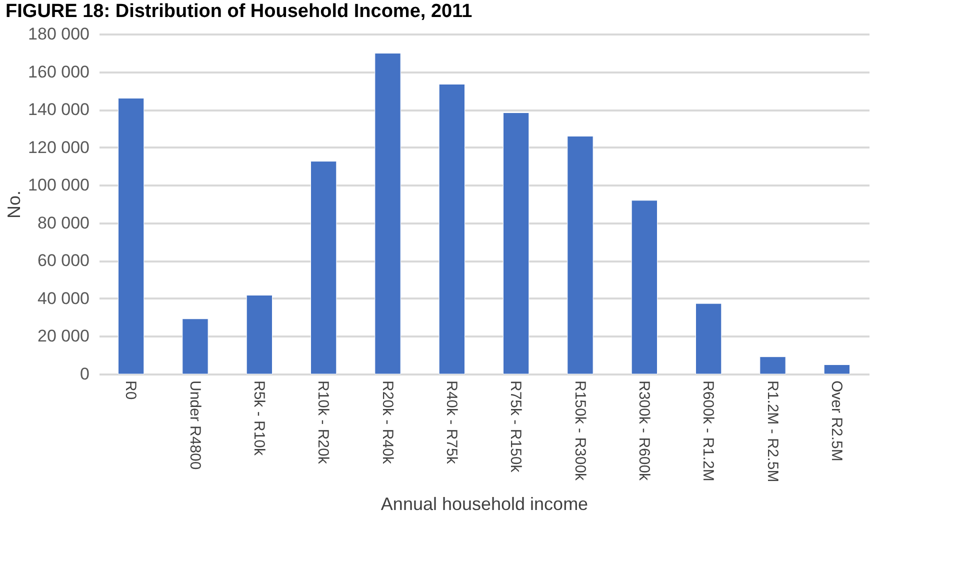 Image resolution: width=960 pixels, height=567 pixels. I want to click on y-tick-label: 60 000, so click(64, 260).